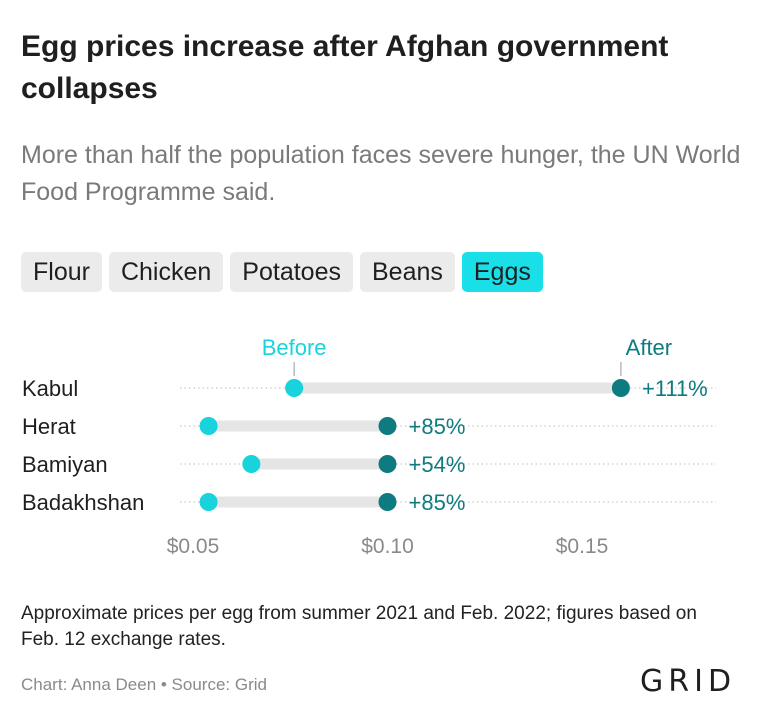 This screenshot has width=760, height=722. Describe the element at coordinates (502, 272) in the screenshot. I see `tab-eggs: Eggs` at that location.